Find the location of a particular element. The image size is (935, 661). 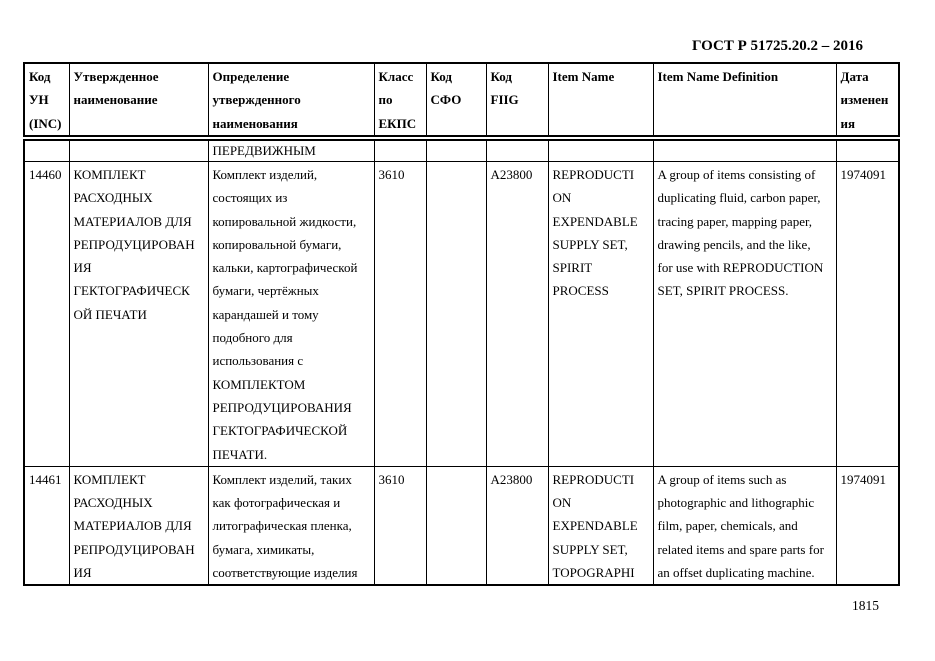

cell-item-name is located at coordinates (600, 150).